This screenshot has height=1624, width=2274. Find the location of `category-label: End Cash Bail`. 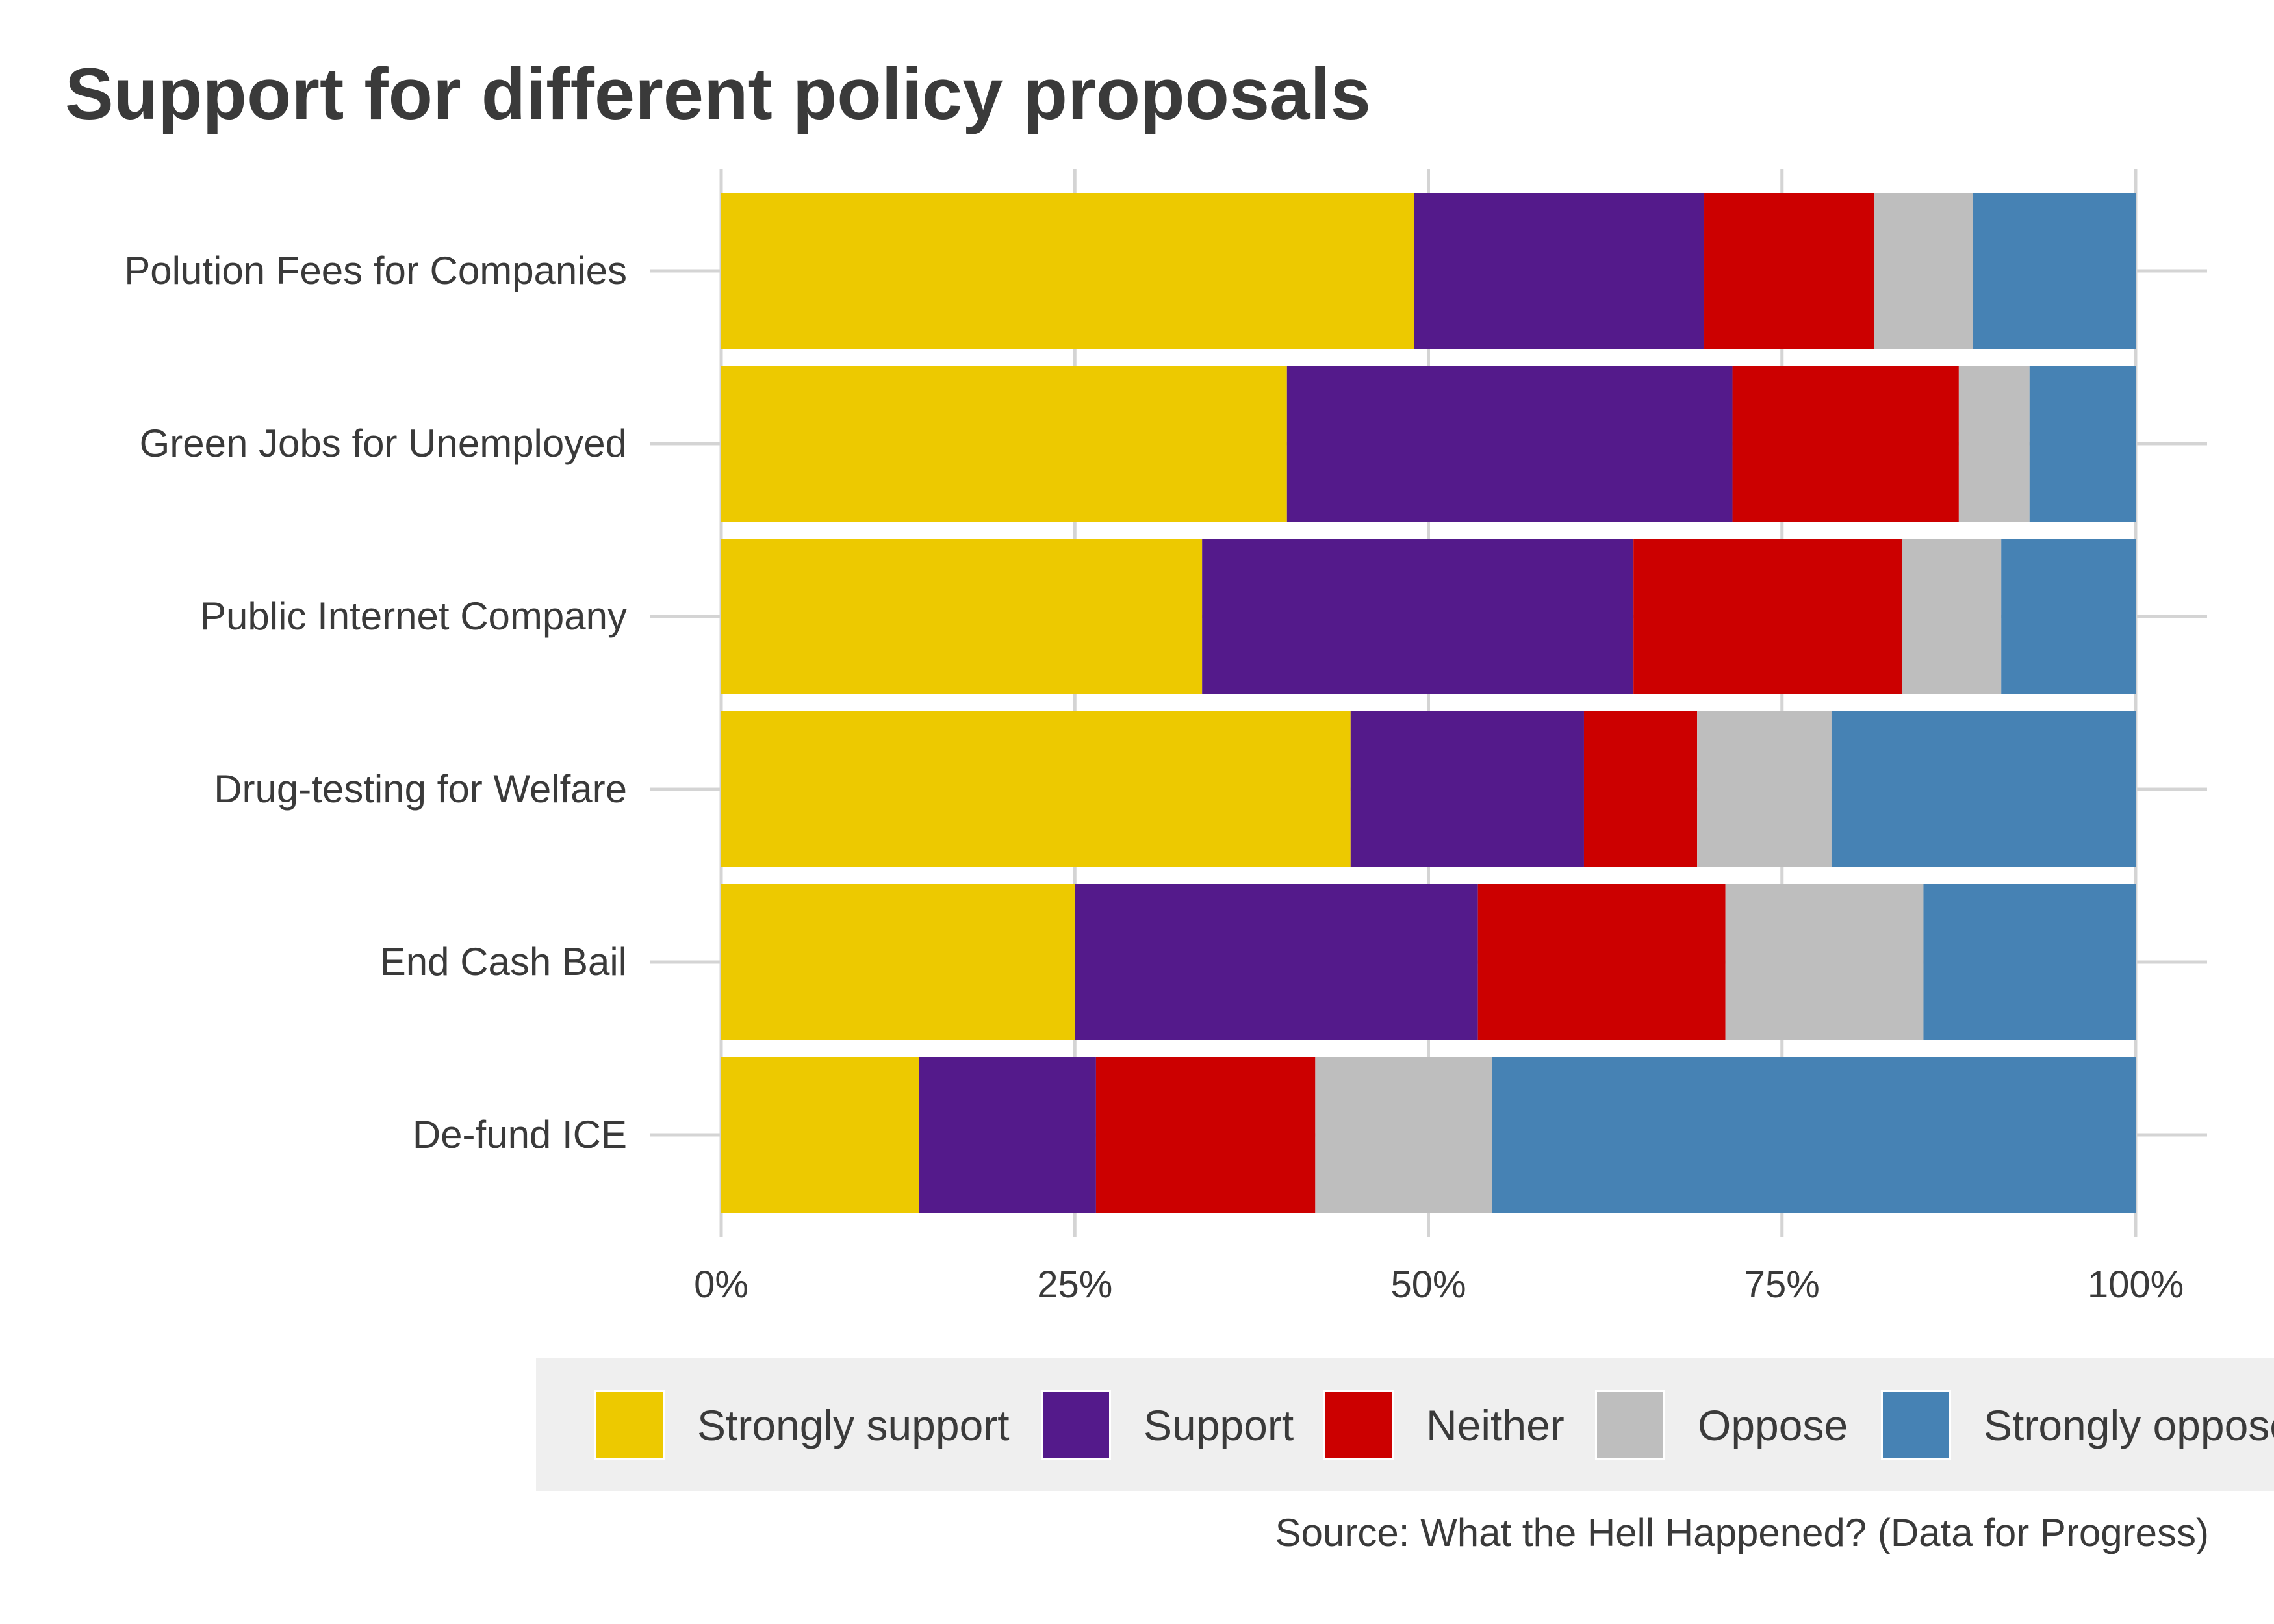

category-label: End Cash Bail is located at coordinates (503, 961).